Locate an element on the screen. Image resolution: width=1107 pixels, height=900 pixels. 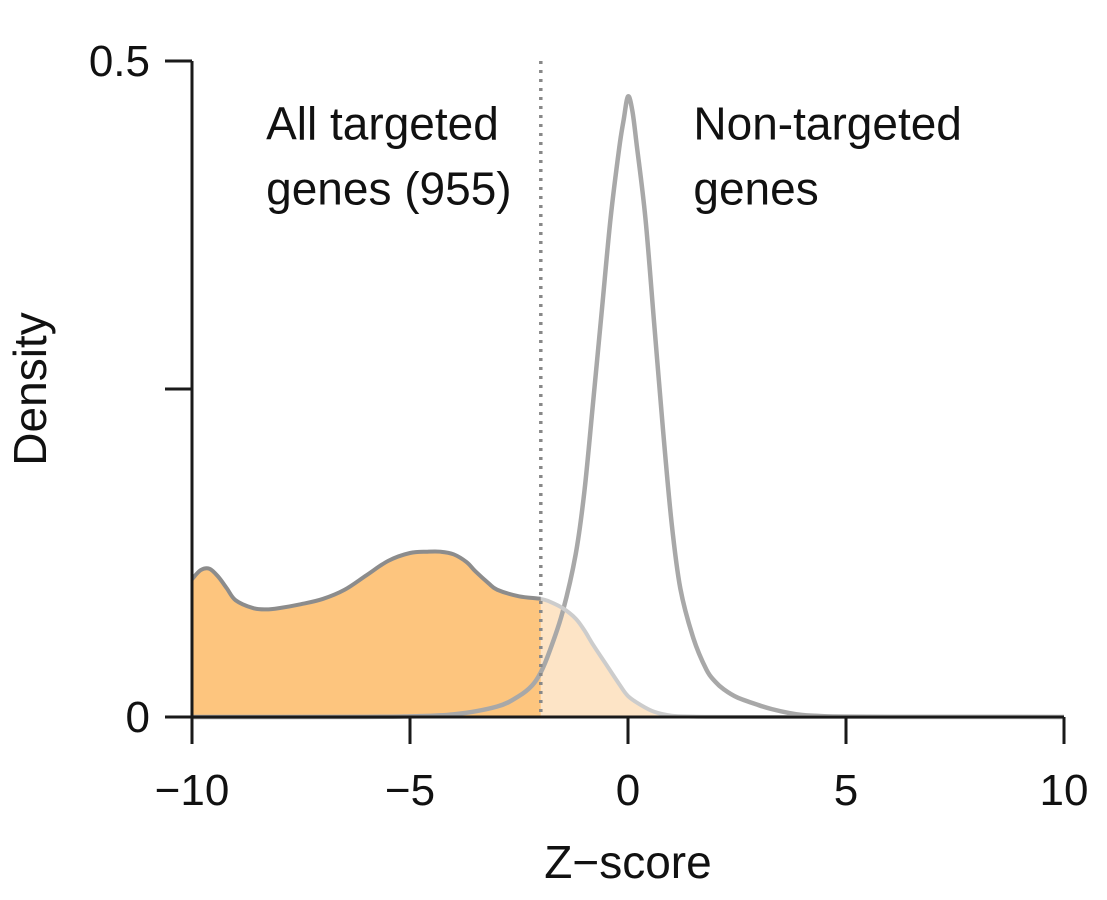
x-tick-label: −5 is located at coordinates (410, 790).